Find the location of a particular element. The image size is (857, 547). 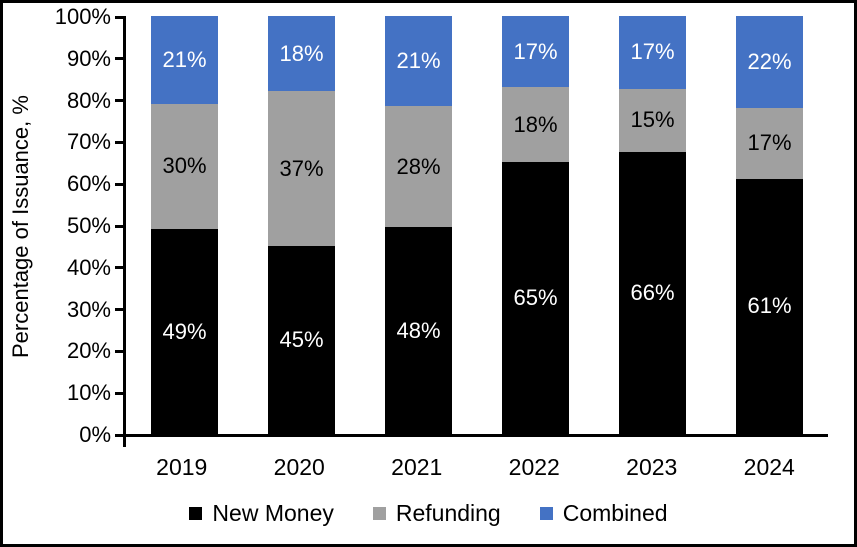

data-label: 15% is located at coordinates (652, 120).